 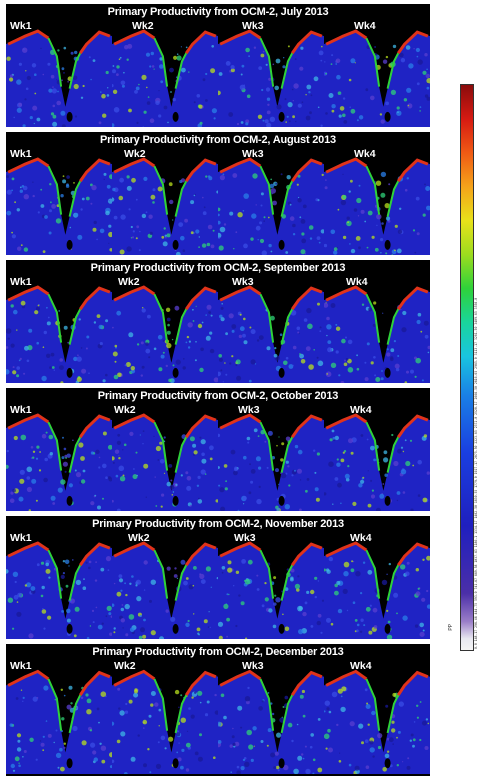 What do you see at coordinates (21, 666) in the screenshot?
I see `week-label: Wk1` at bounding box center [21, 666].